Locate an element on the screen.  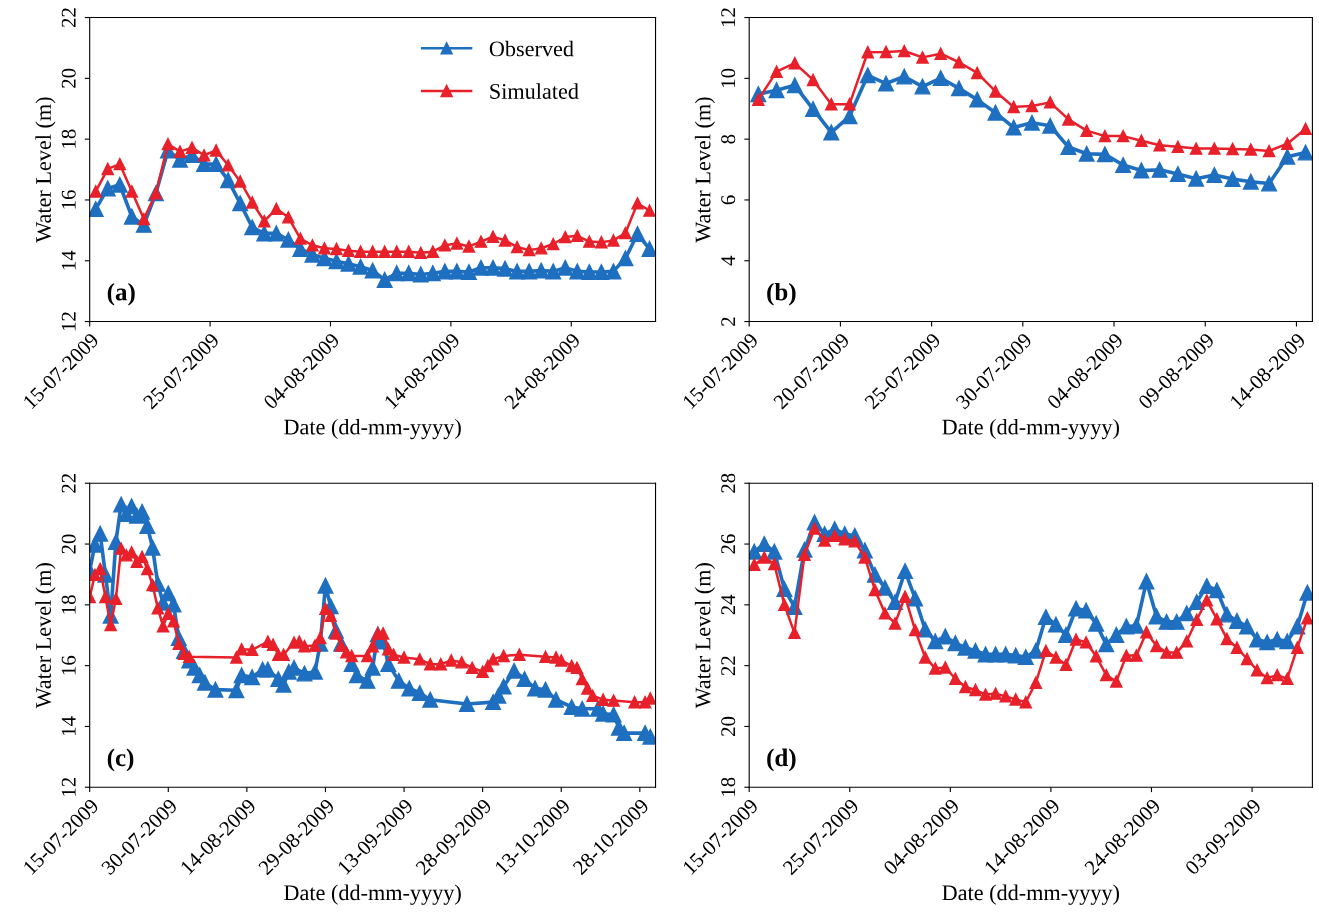
y-tick-label: 4 is located at coordinates (728, 260).